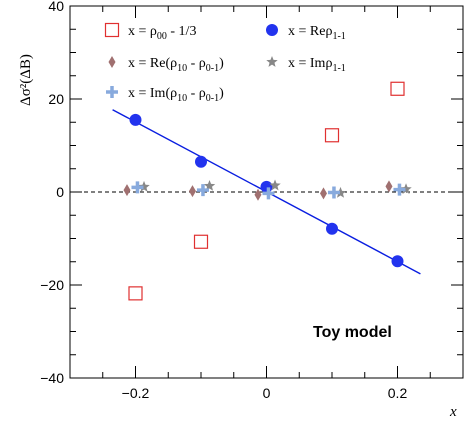  What do you see at coordinates (176, 95) in the screenshot?
I see `legend-im-rho10-label: x = Im(ρ10 - ρ0-1)` at bounding box center [176, 95].